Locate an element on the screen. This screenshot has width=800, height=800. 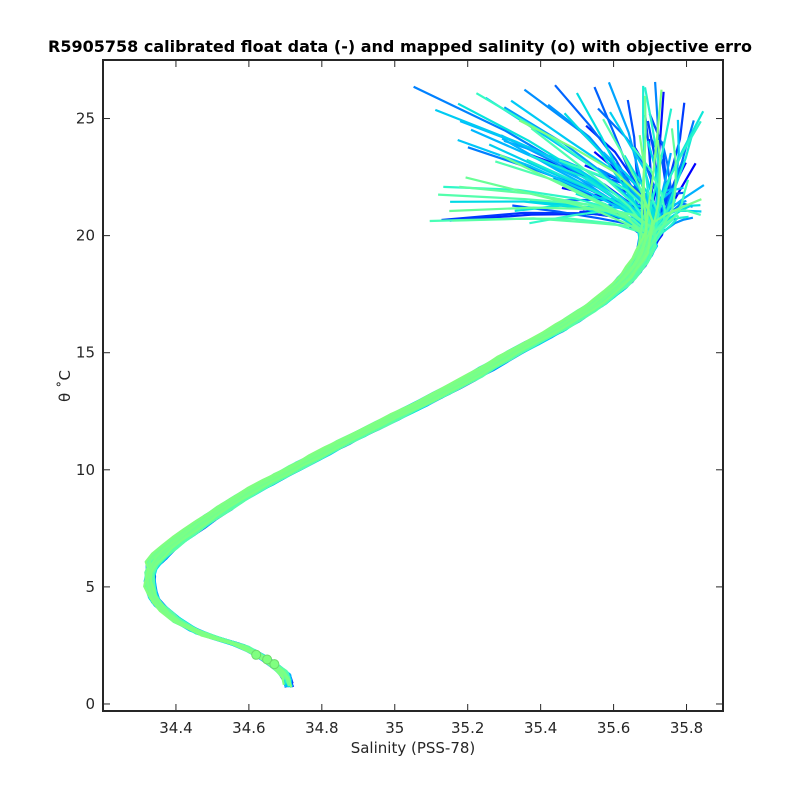
x-tick-label: 35.4 is located at coordinates (540, 728).